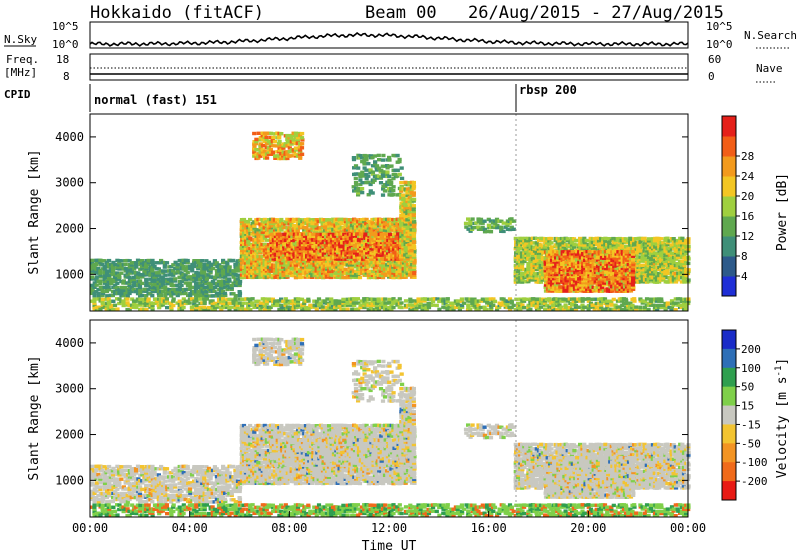 This screenshot has width=800, height=559. I want to click on freq-tick-high: 18, so click(62, 59).